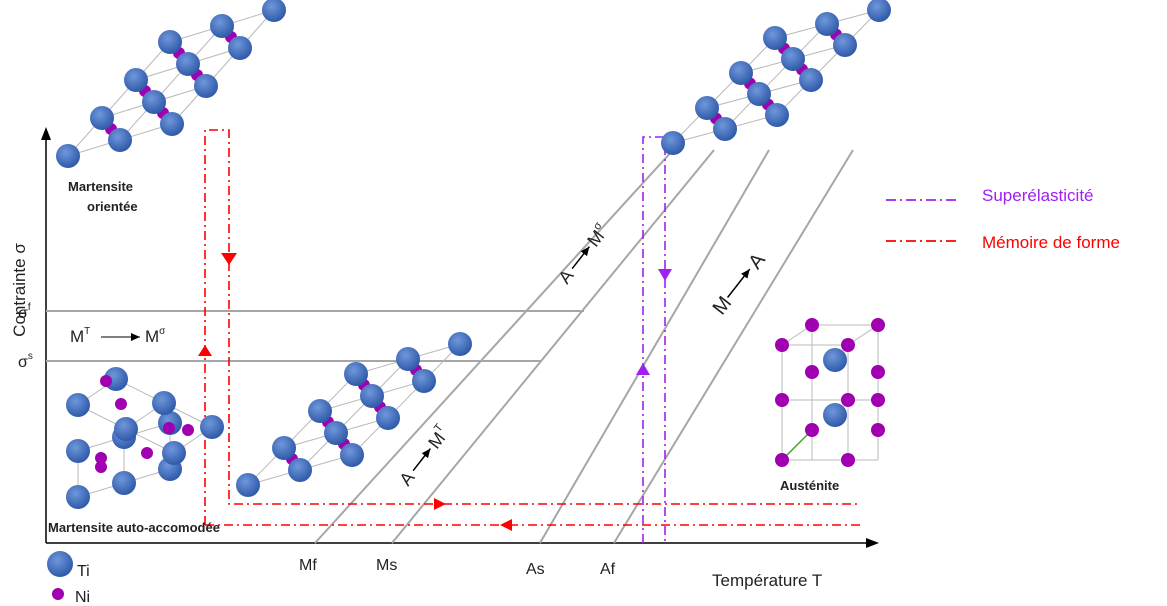 The height and width of the screenshot is (606, 1167). What do you see at coordinates (740, 284) in the screenshot?
I see `m-to-a-label: M A` at bounding box center [740, 284].